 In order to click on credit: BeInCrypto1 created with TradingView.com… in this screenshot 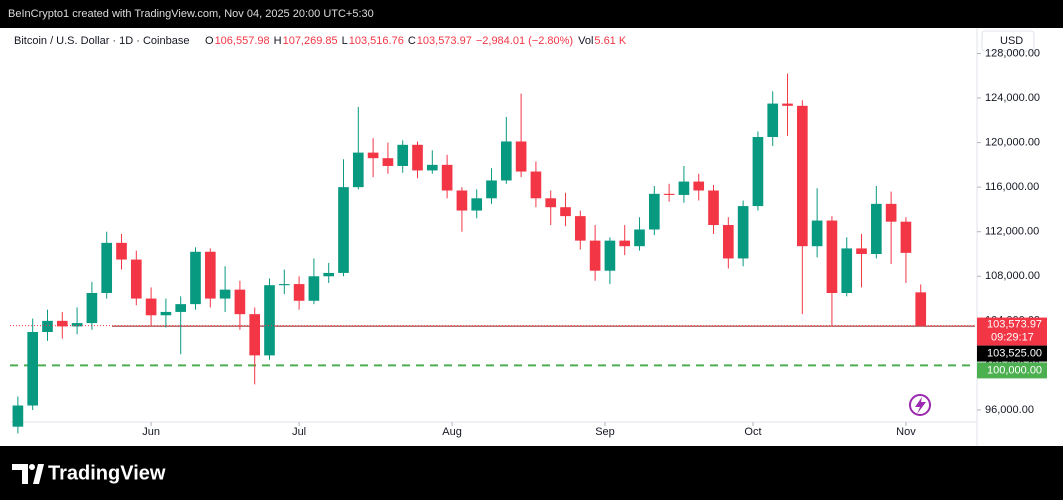, I will do `click(191, 14)`.